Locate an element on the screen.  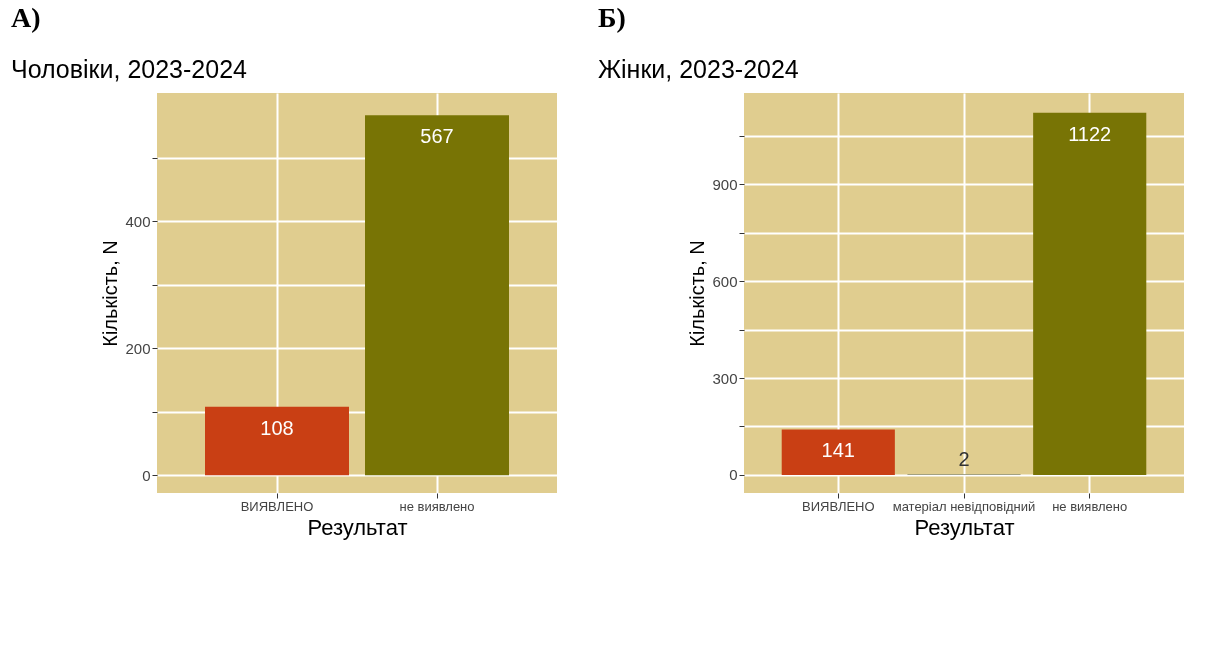
y-tick-label: 900 is located at coordinates (725, 184).